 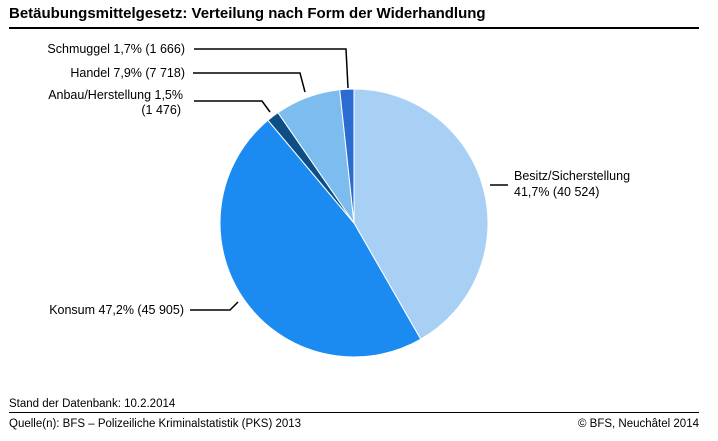 What do you see at coordinates (556, 192) in the screenshot?
I see `slice-label-line: 41,7% (40 524)` at bounding box center [556, 192].